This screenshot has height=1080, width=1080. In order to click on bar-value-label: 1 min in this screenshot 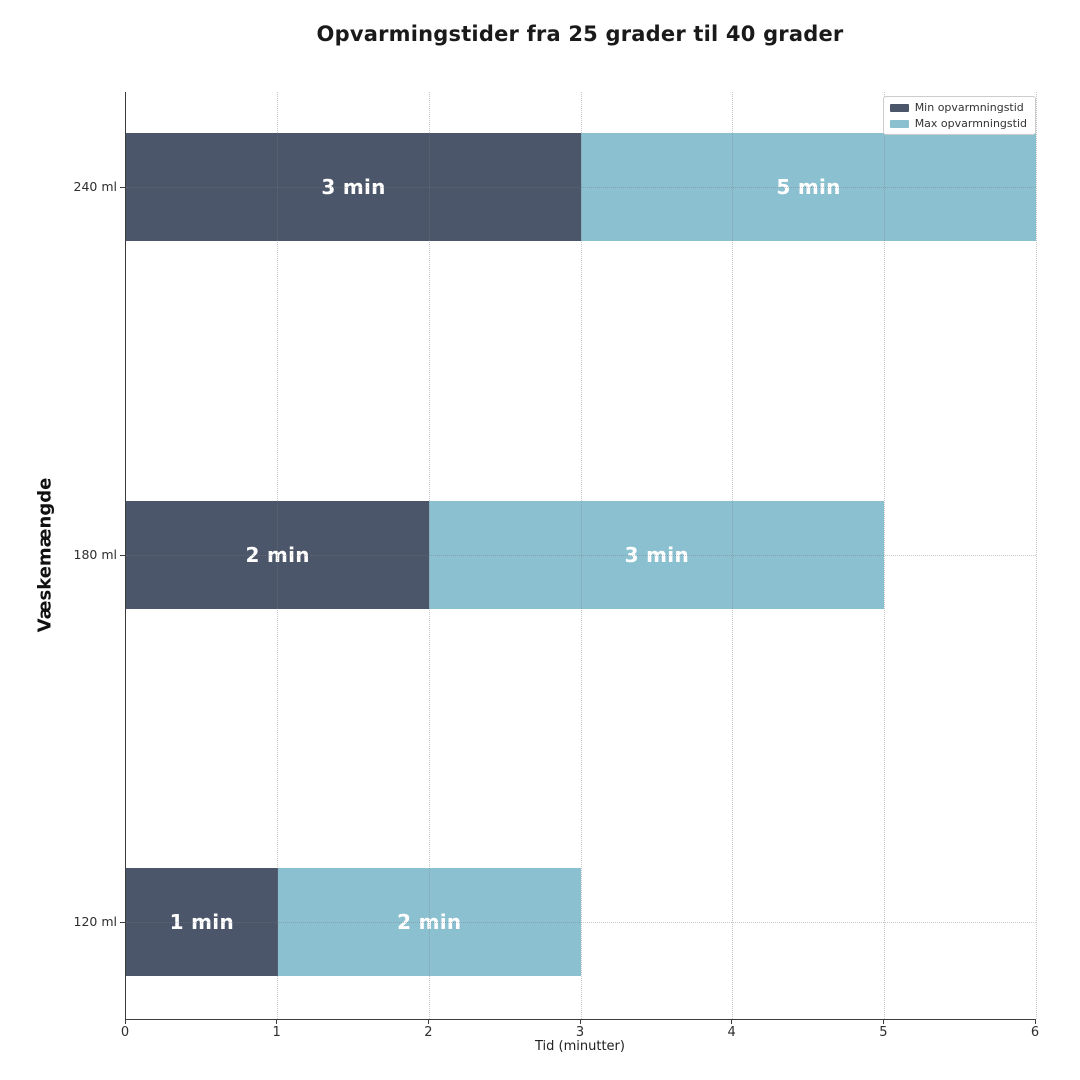, I will do `click(201, 922)`.